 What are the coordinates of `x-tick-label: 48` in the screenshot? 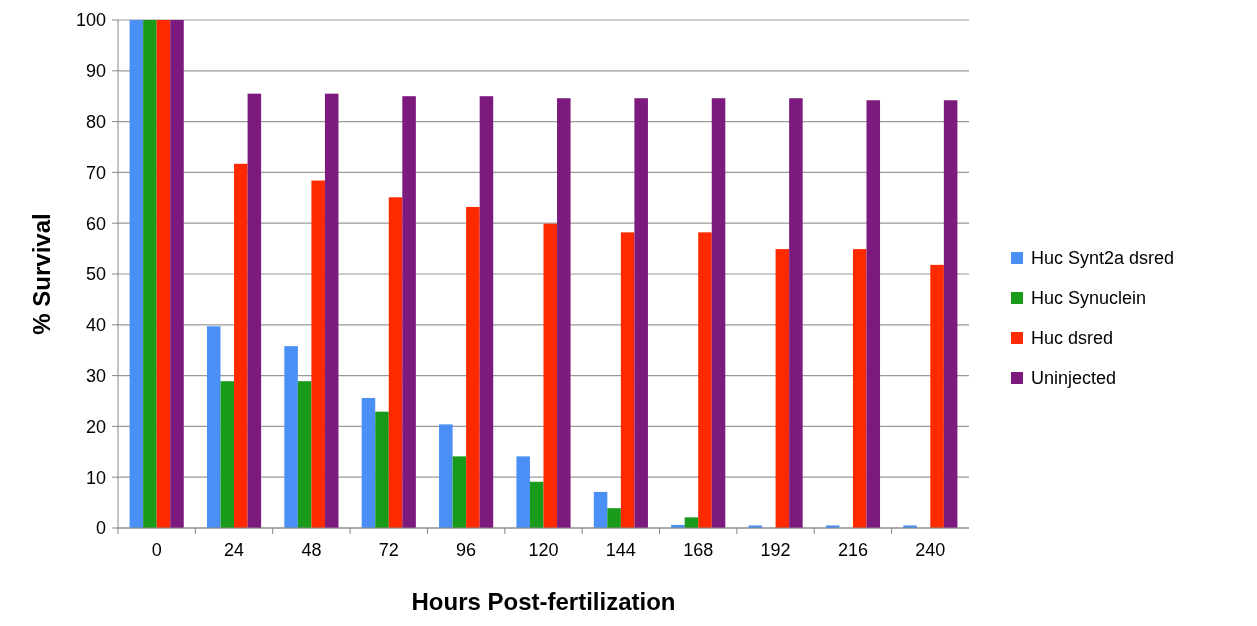 It's located at (311, 550).